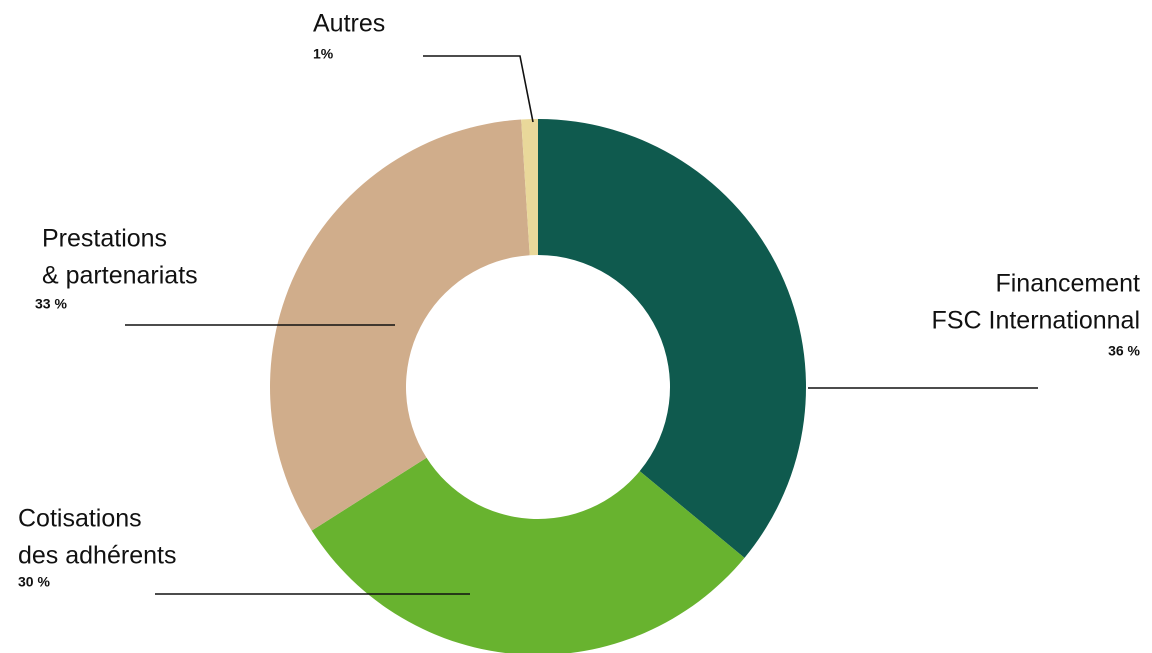  What do you see at coordinates (104, 239) in the screenshot?
I see `category-label: Prestations` at bounding box center [104, 239].